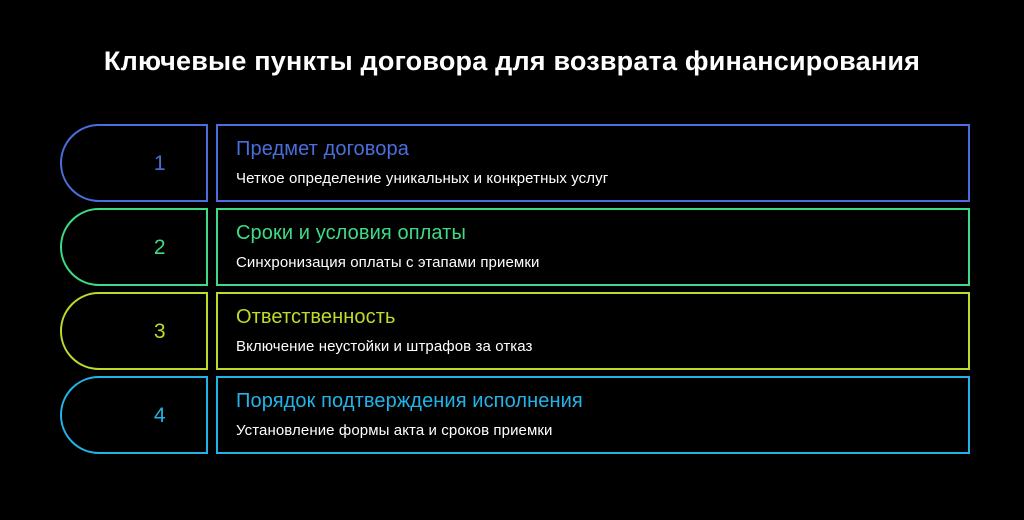 This screenshot has height=520, width=1024. I want to click on step-description: Синхронизация оплаты с этапами приемки, so click(388, 262).